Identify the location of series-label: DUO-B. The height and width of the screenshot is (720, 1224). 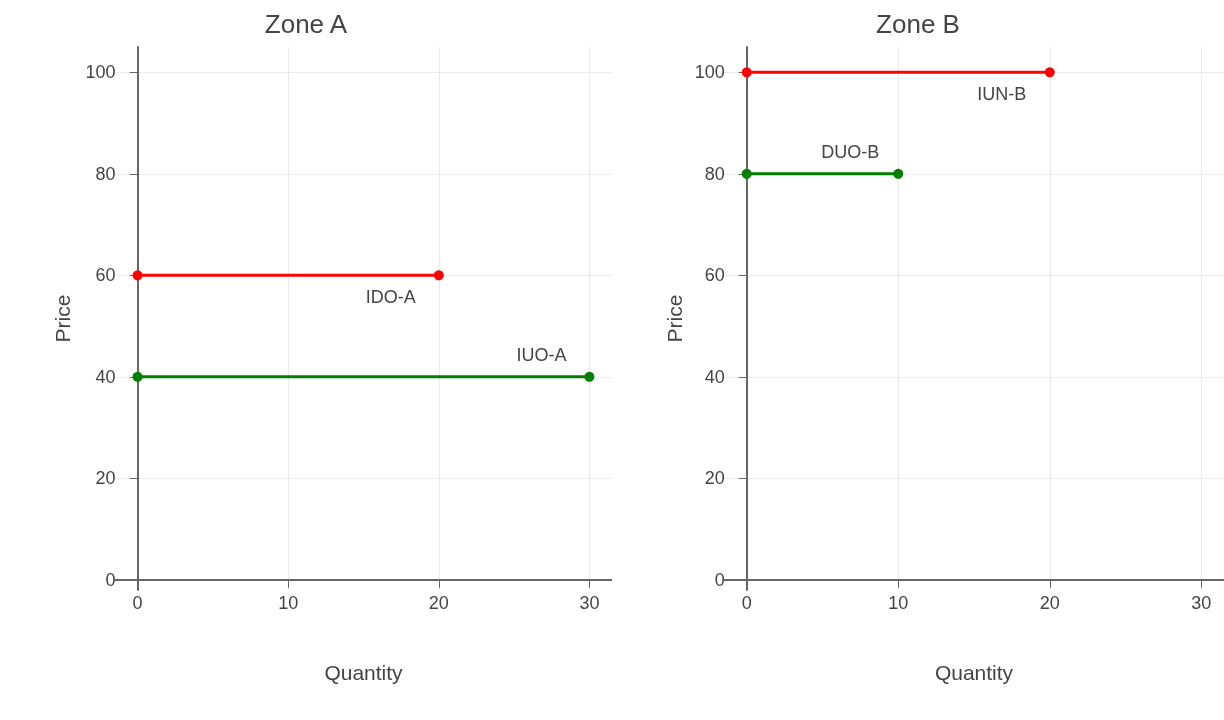
(850, 151).